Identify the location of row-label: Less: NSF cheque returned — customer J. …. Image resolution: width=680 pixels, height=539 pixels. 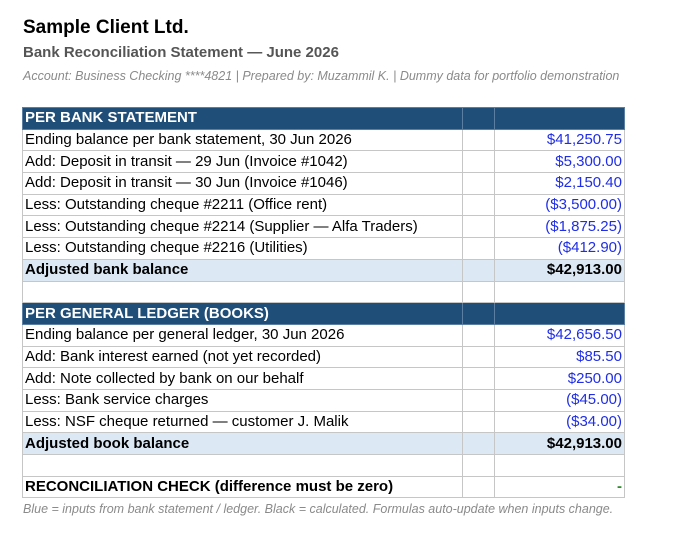
(242, 422).